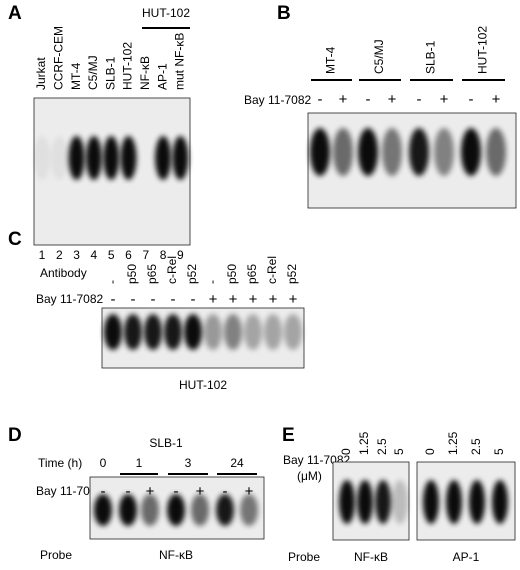 The width and height of the screenshot is (520, 570). Describe the element at coordinates (371, 557) in the screenshot. I see `probe: NF-κB` at that location.